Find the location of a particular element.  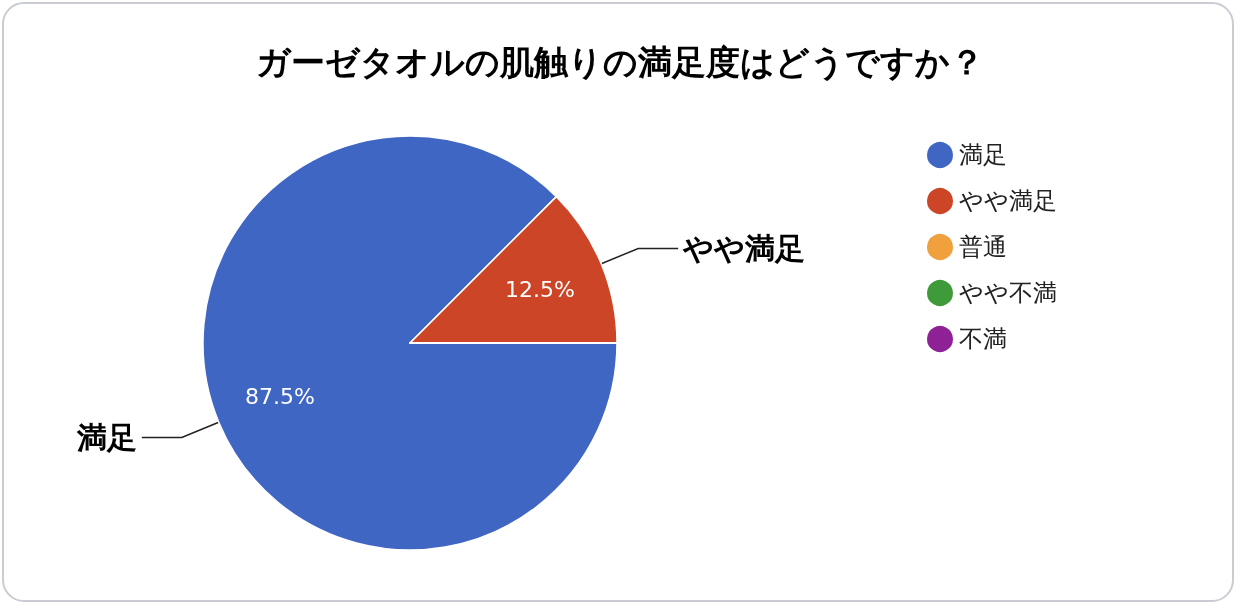

legend-label: やや不満 is located at coordinates (1008, 293).